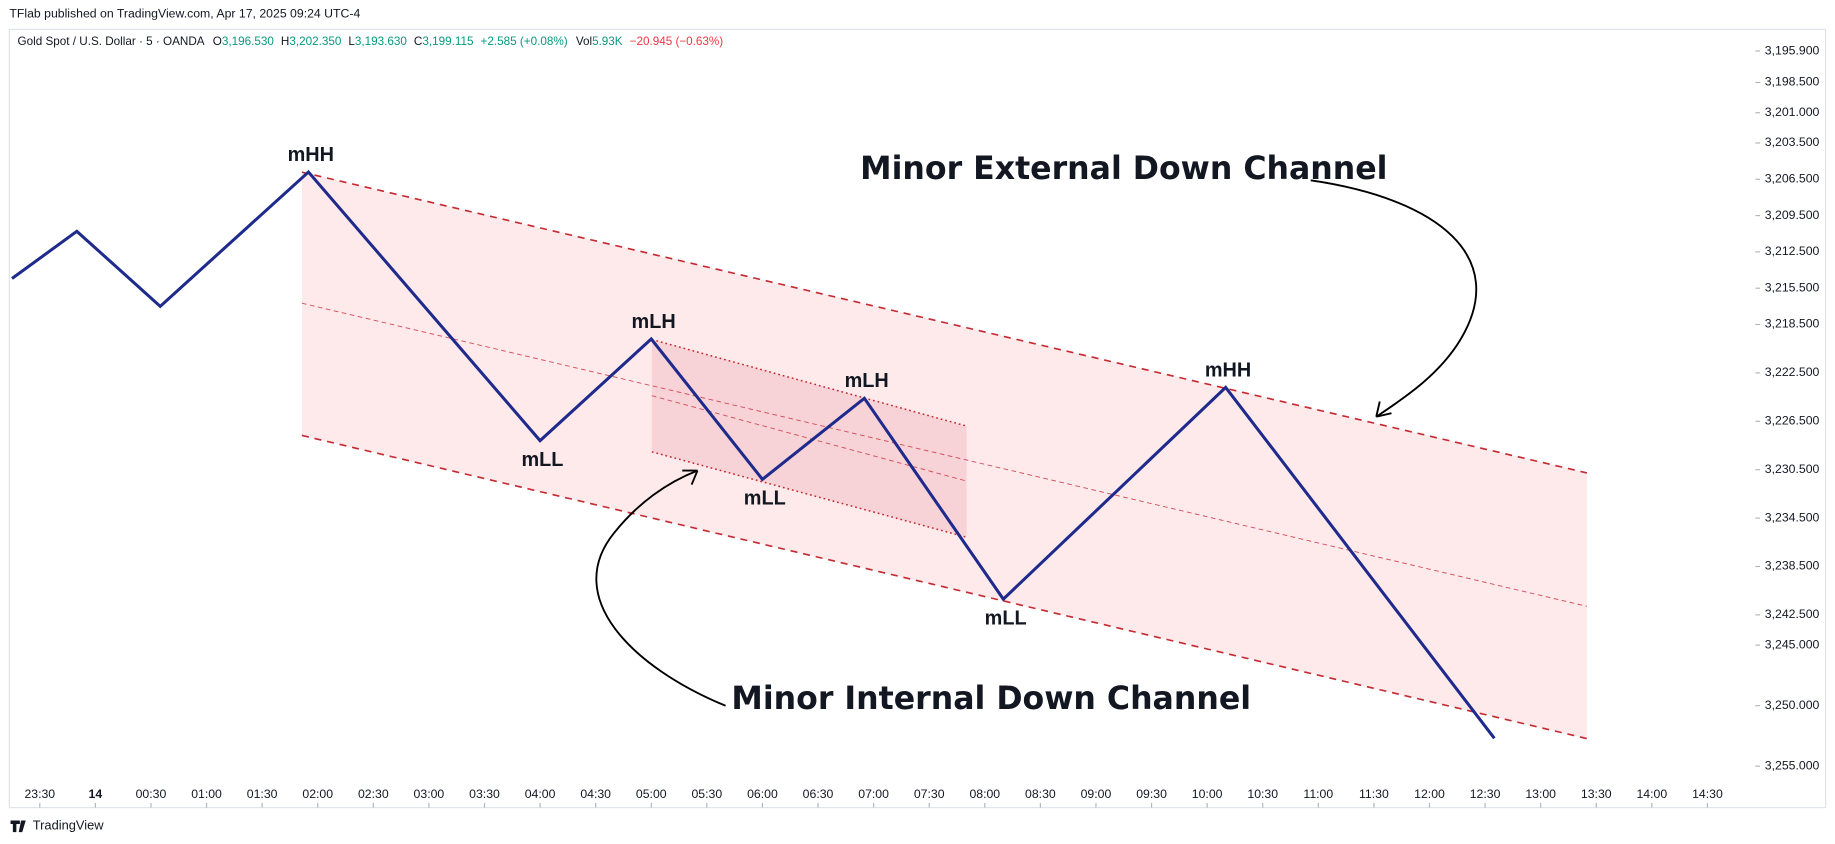 The height and width of the screenshot is (844, 1835). I want to click on volume-change: −20.945 (−0.63%), so click(677, 41).